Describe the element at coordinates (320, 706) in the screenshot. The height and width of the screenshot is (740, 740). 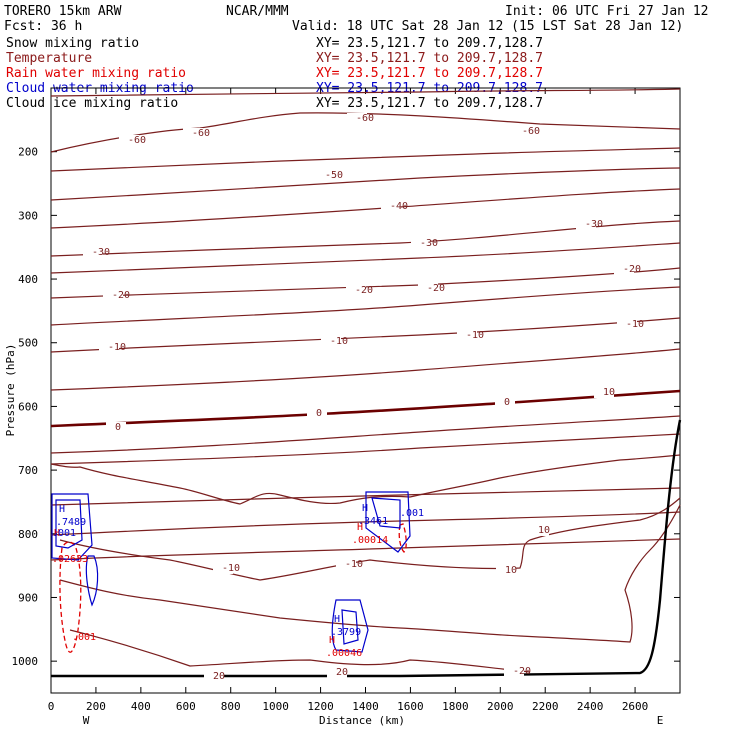
I see `x-tick-label: 1200` at that location.